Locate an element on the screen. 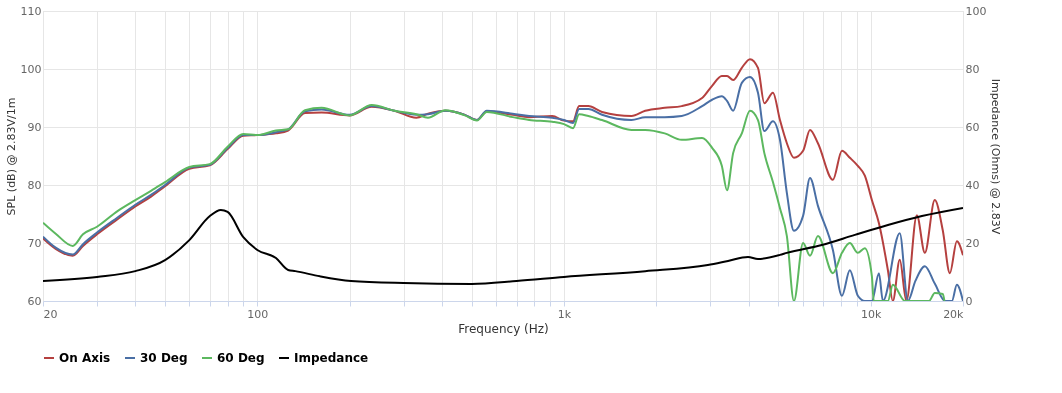 The image size is (1062, 393). y-tick-label: 70 is located at coordinates (34, 243).